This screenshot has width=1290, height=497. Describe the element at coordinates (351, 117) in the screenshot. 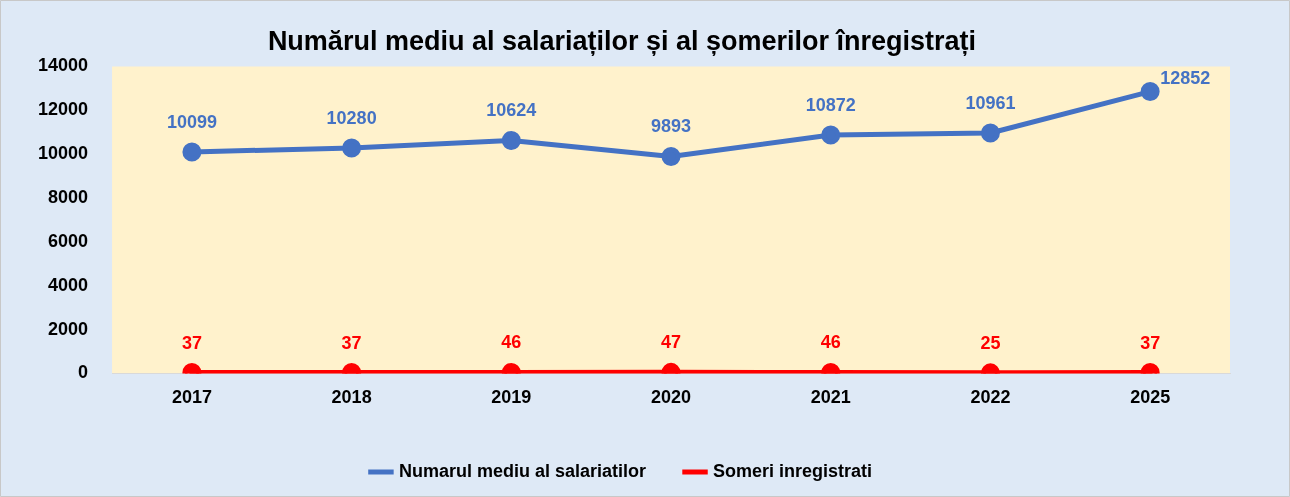

I see `data-label: 10280` at that location.